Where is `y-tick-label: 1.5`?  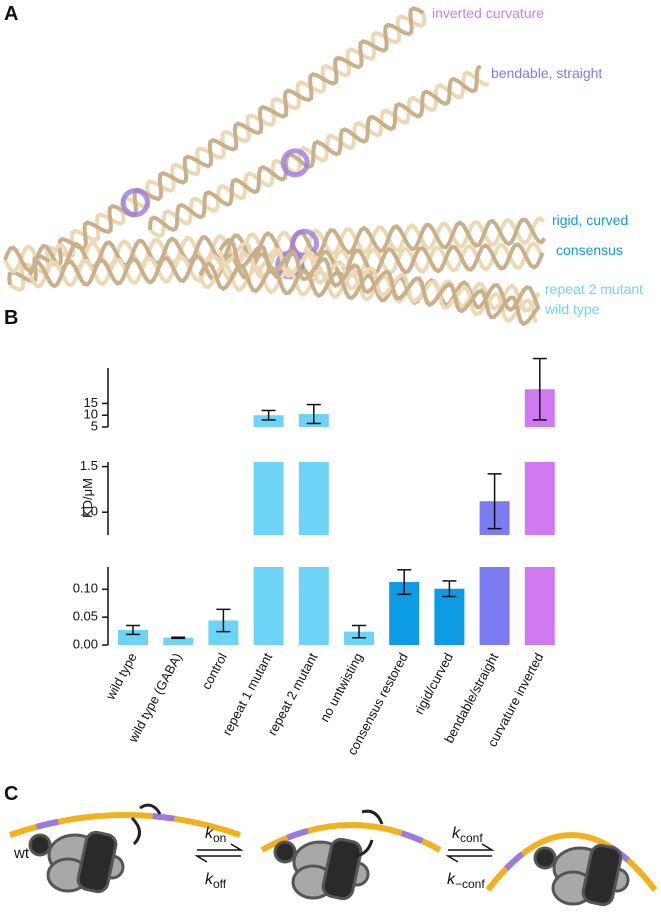 y-tick-label: 1.5 is located at coordinates (89, 465).